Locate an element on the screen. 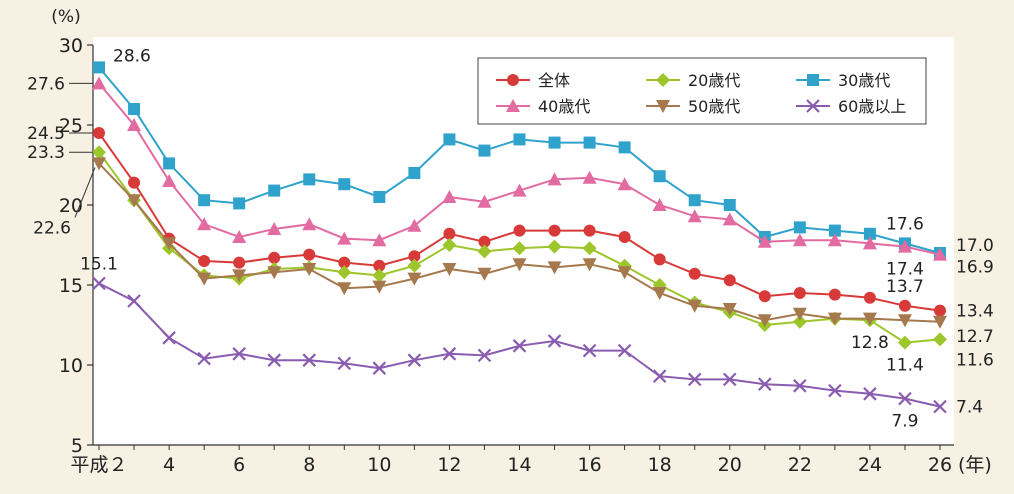 The height and width of the screenshot is (494, 1014). x-tick-label: 26 is located at coordinates (940, 465).